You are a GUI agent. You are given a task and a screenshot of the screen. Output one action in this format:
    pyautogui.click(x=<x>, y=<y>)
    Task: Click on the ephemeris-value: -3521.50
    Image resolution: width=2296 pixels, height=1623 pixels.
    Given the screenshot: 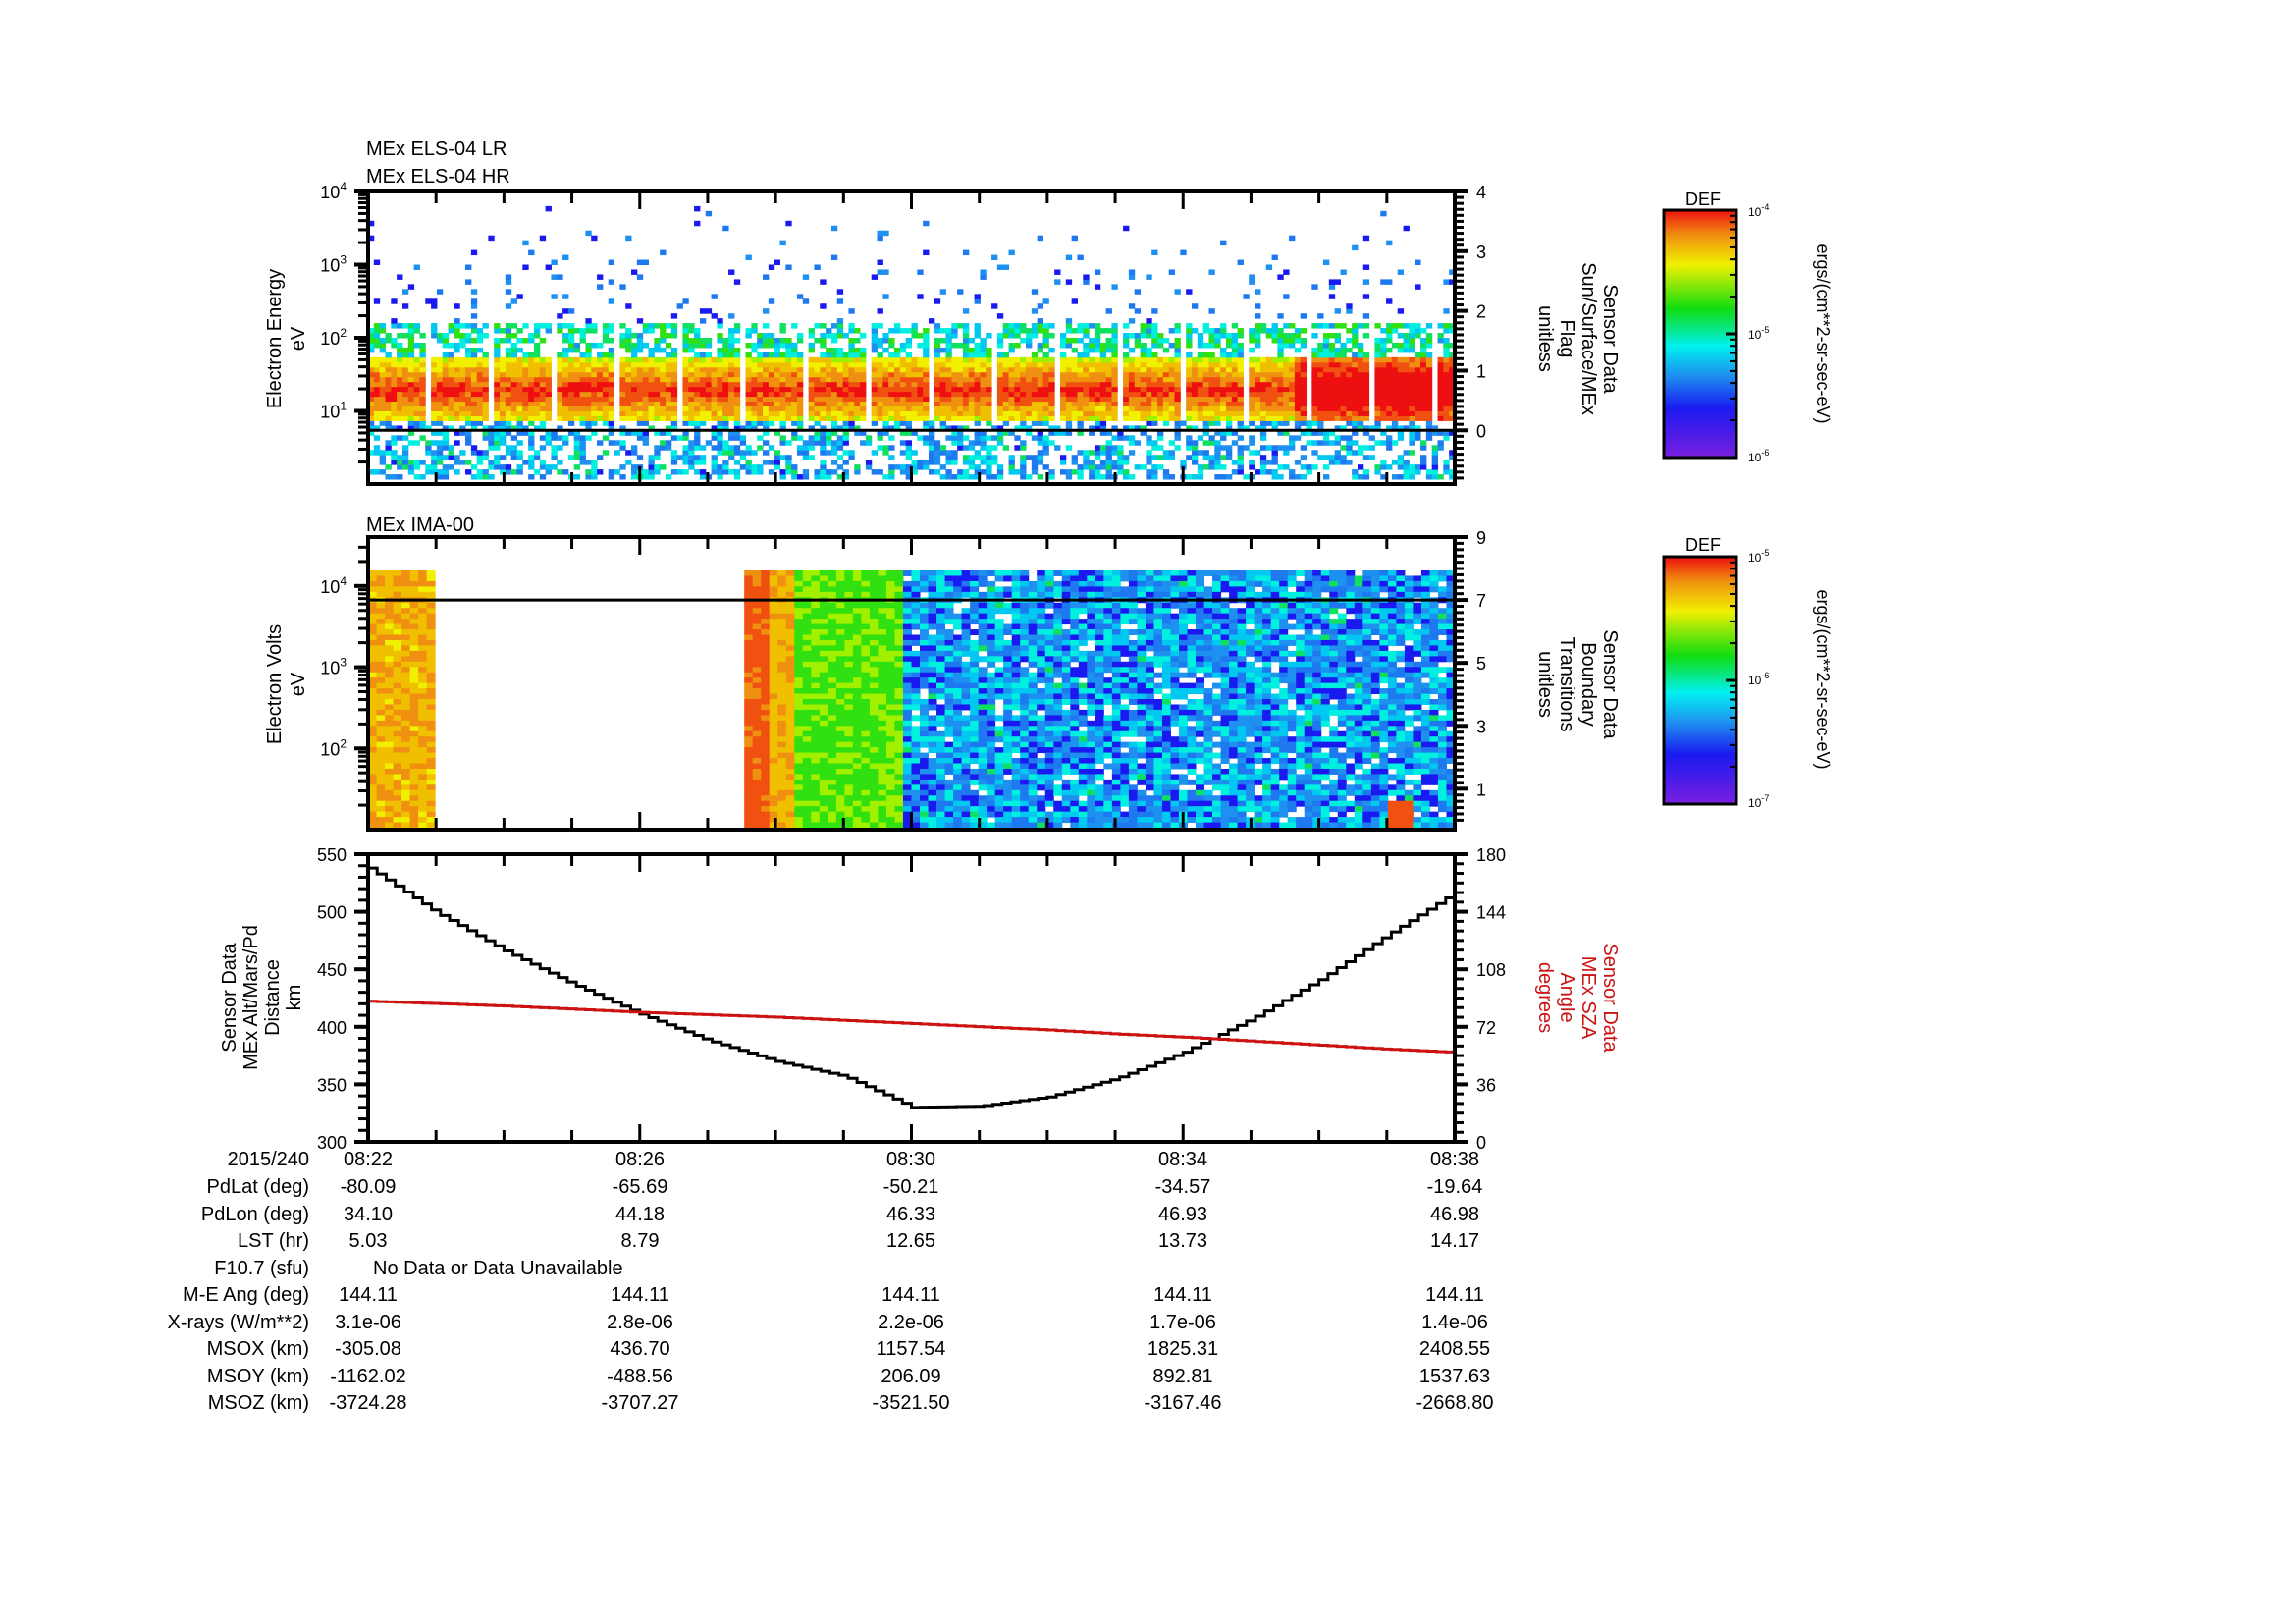 What is the action you would take?
    pyautogui.click(x=911, y=1403)
    